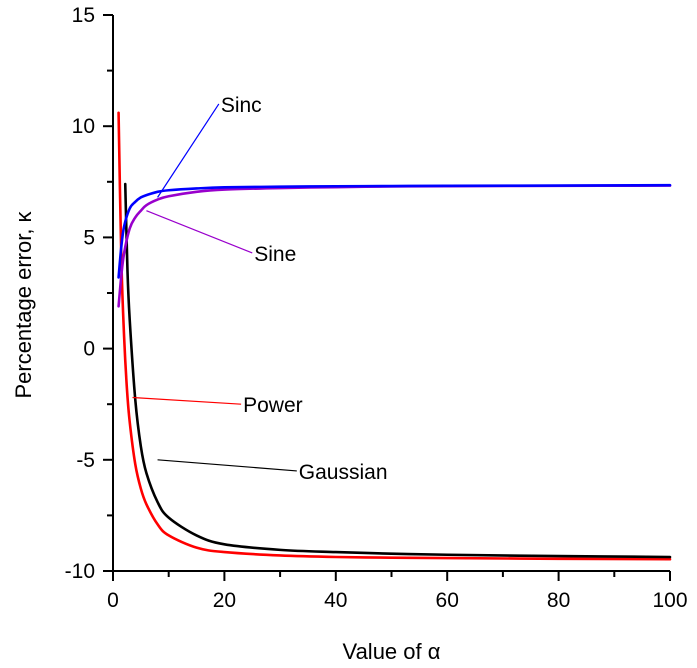 Image resolution: width=697 pixels, height=668 pixels. Describe the element at coordinates (394, 231) in the screenshot. I see `series-line-sinc` at that location.